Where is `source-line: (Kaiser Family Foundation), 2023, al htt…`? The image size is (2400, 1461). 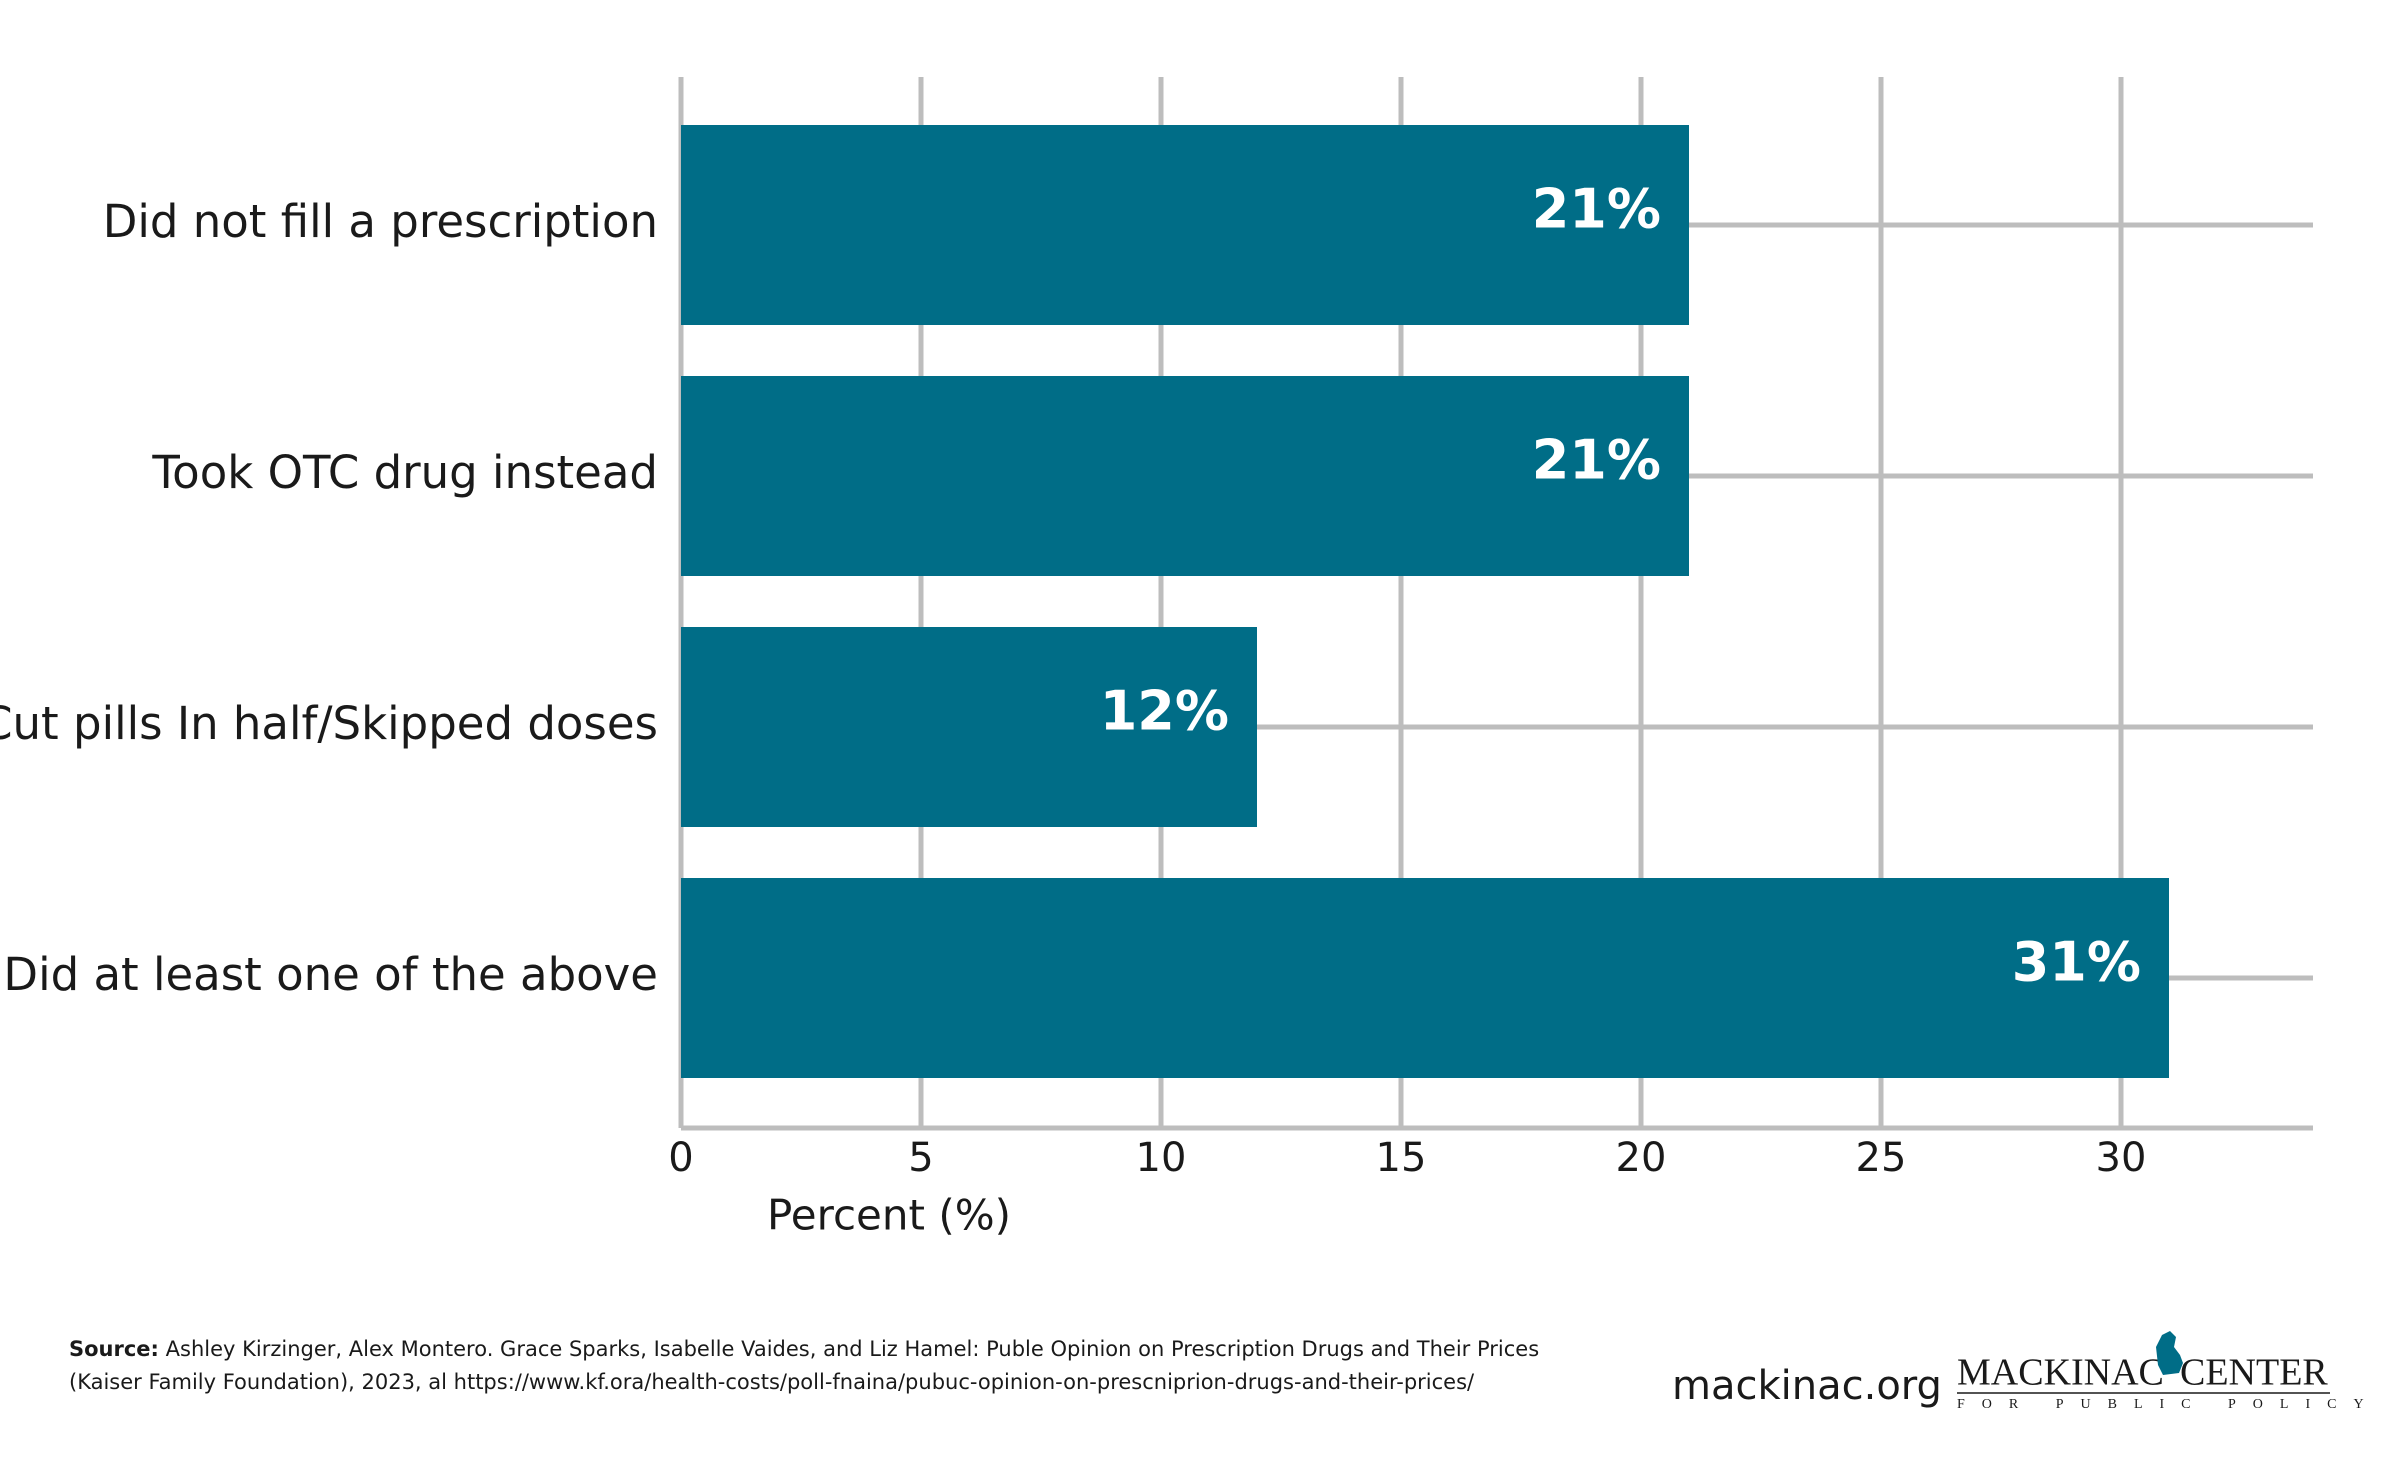
source-line: (Kaiser Family Foundation), 2023, al htt… is located at coordinates (772, 1382).